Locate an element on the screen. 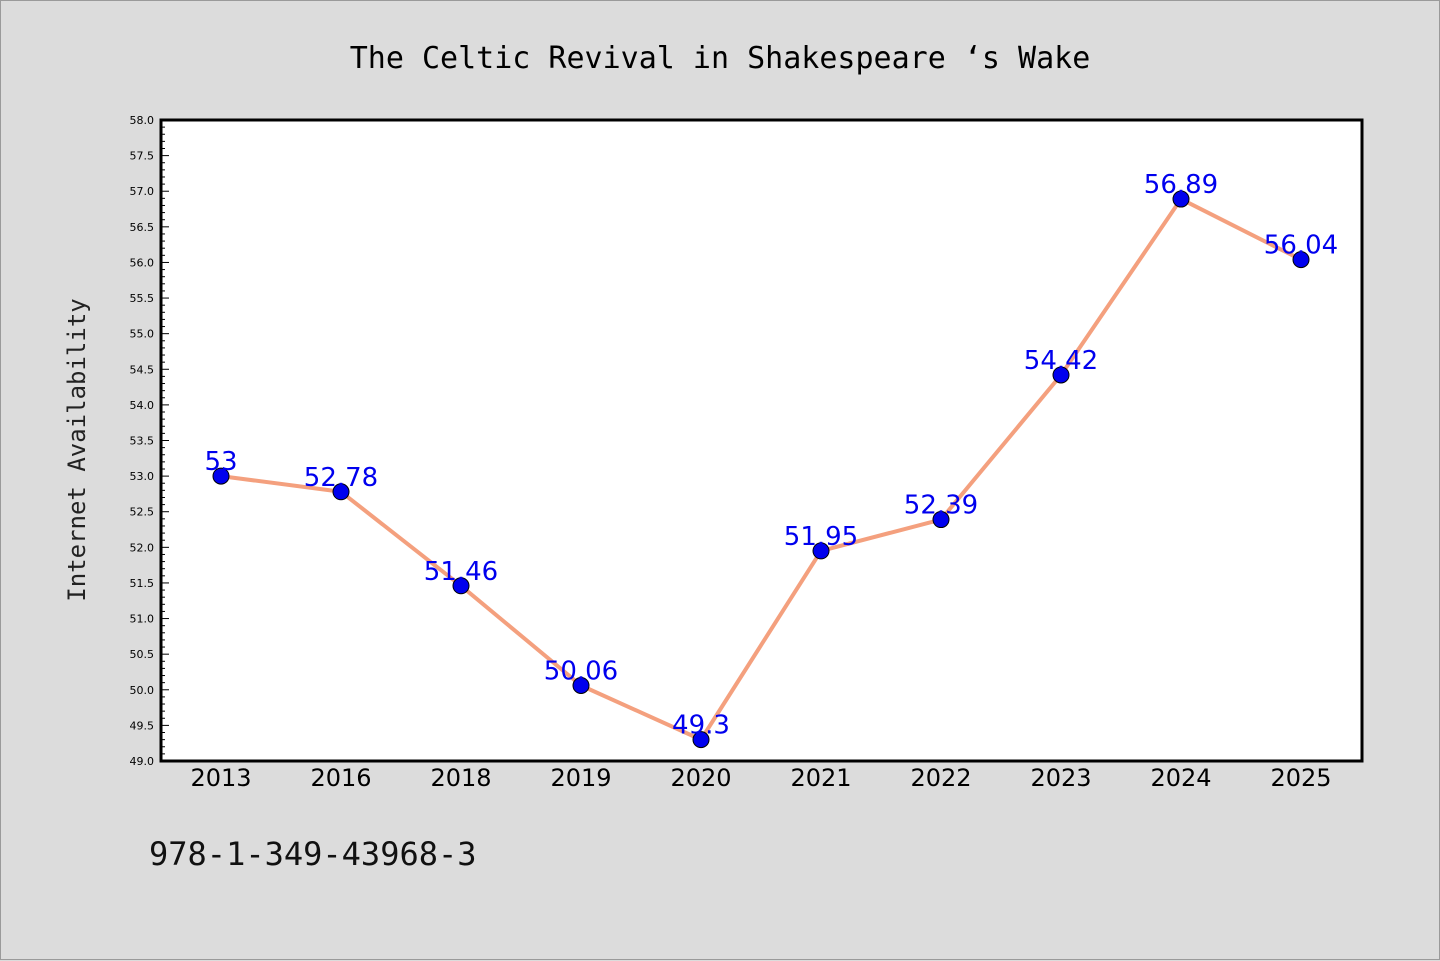 The height and width of the screenshot is (961, 1440). x-tick-label: 2022 is located at coordinates (940, 778).